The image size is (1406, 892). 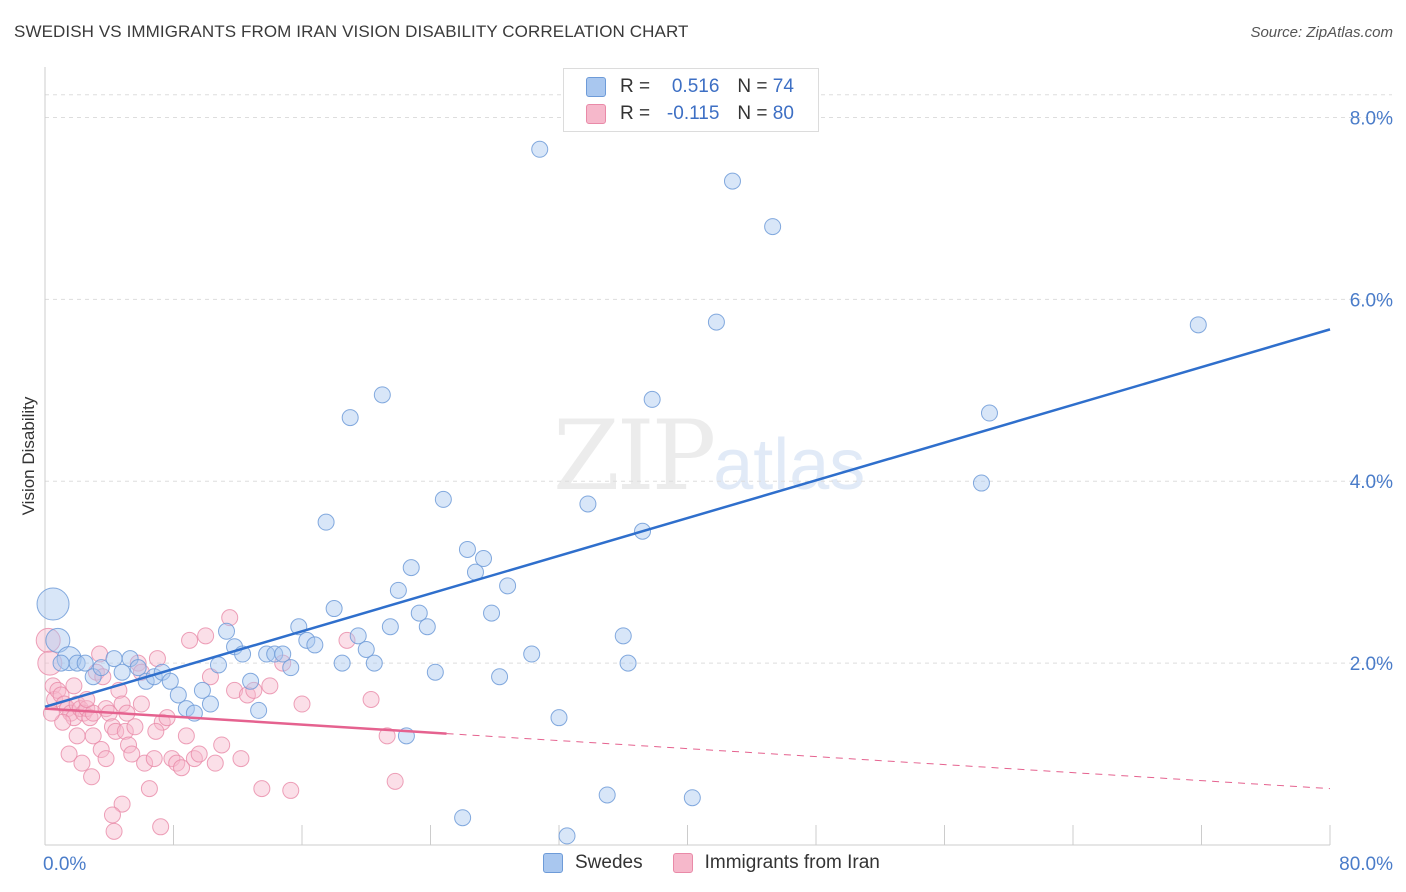 I want to click on iran-trend-line, so click(x=245, y=721).